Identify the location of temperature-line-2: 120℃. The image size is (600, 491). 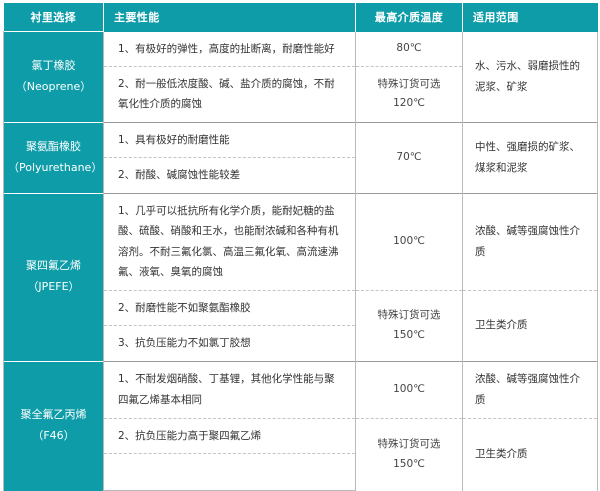
(409, 103).